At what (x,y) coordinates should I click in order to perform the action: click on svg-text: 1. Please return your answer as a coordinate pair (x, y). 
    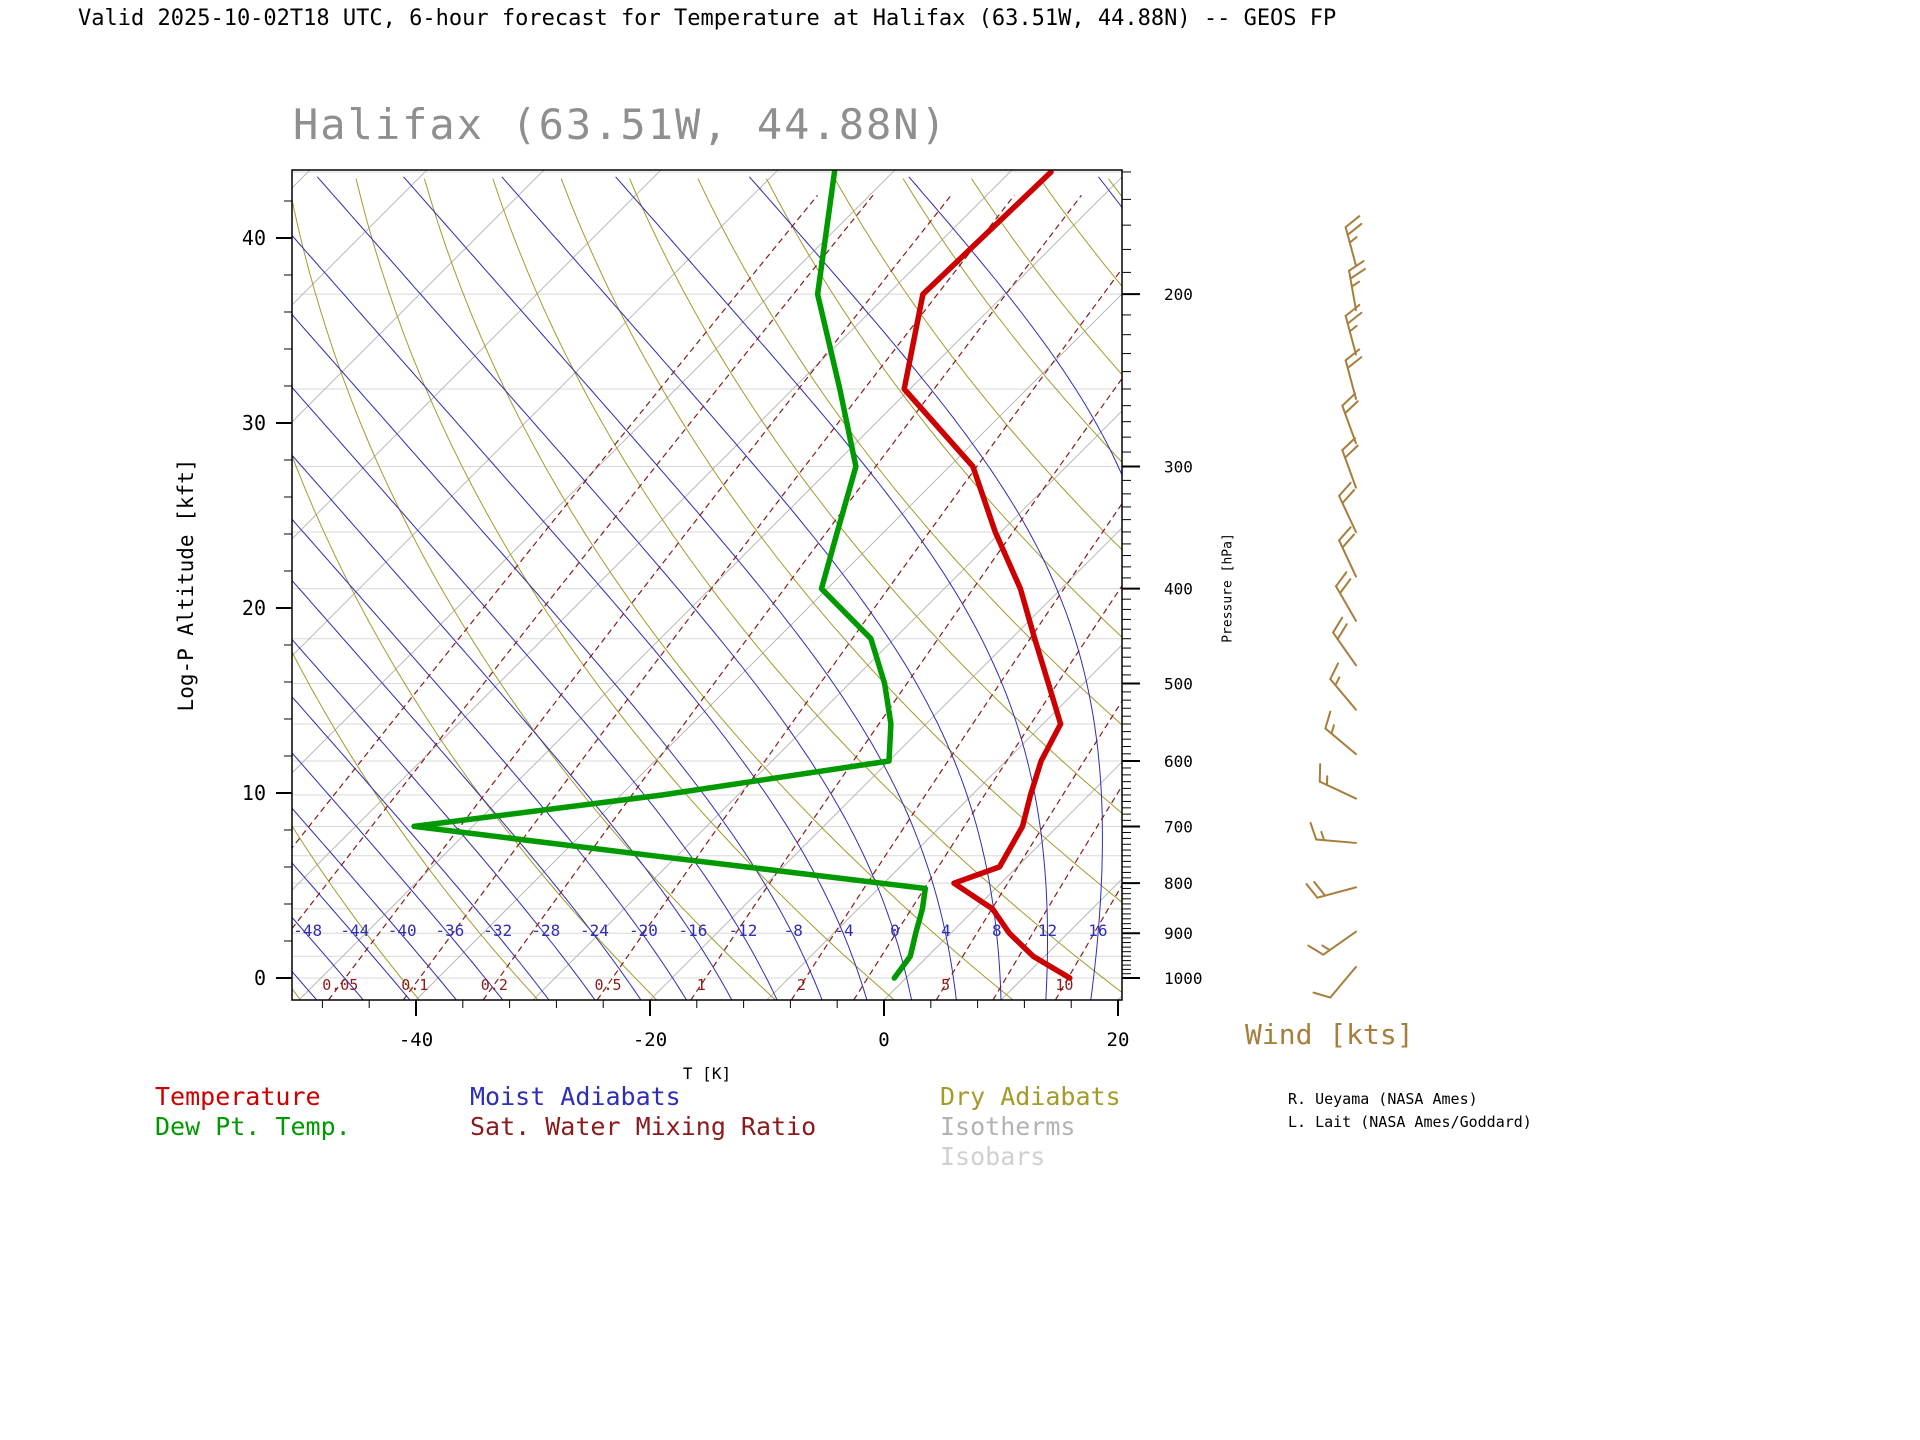
    Looking at the image, I should click on (701, 985).